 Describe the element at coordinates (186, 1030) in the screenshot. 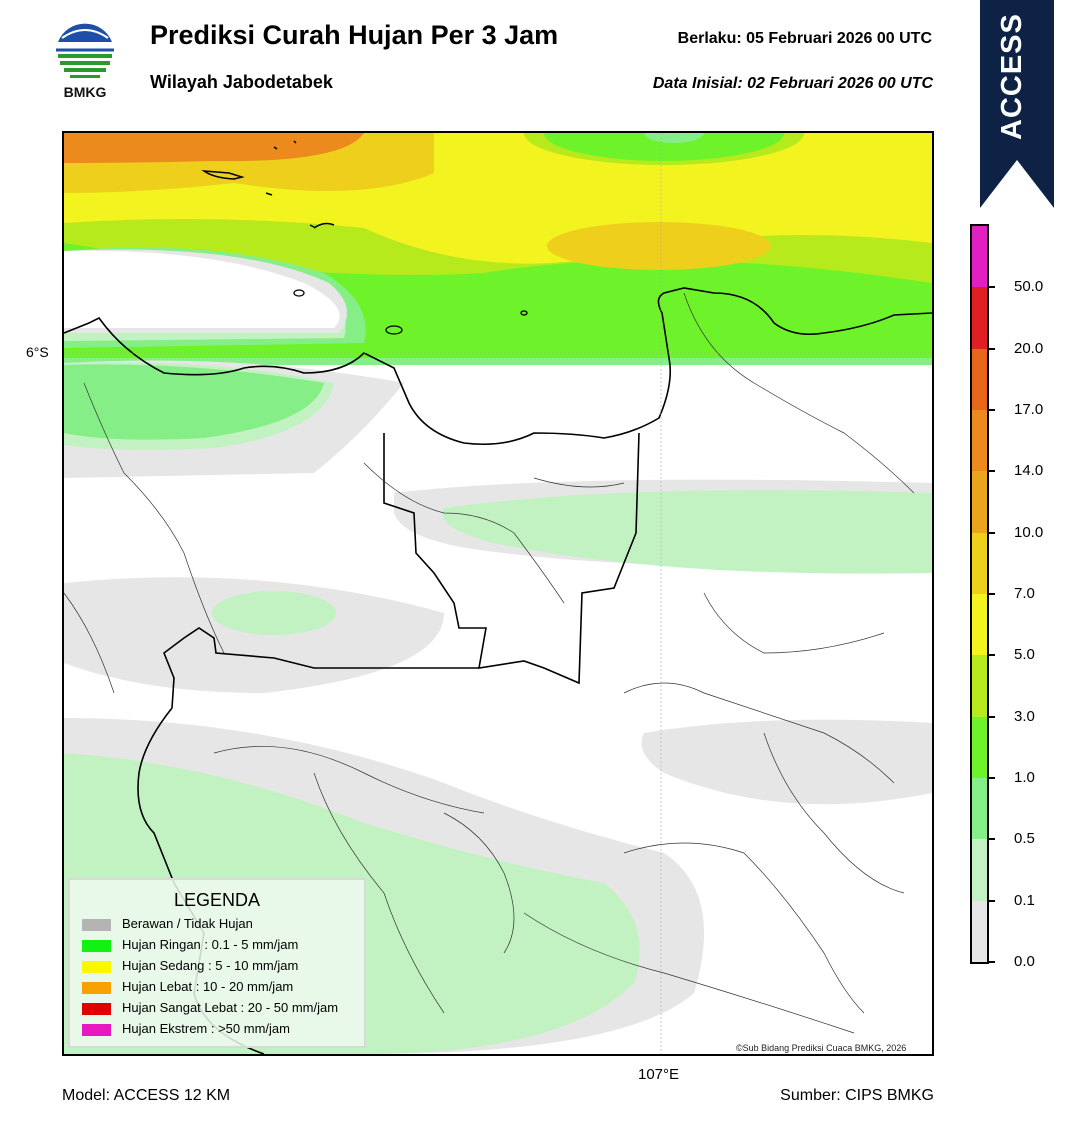

I see `legend-item-extreme: Hujan Ekstrem : >50 mm/jam` at that location.